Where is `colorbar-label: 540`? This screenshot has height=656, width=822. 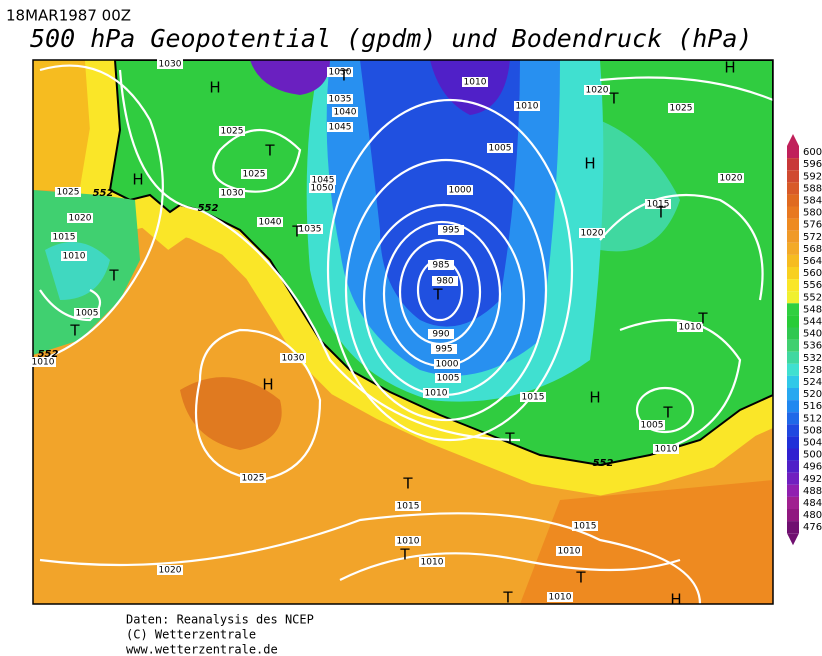 colorbar-label: 540 is located at coordinates (812, 334).